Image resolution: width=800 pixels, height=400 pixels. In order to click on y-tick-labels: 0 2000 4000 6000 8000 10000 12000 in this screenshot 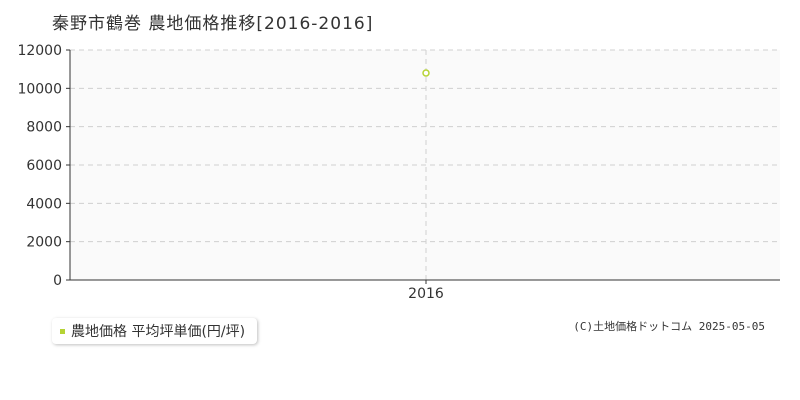, I will do `click(39, 166)`.